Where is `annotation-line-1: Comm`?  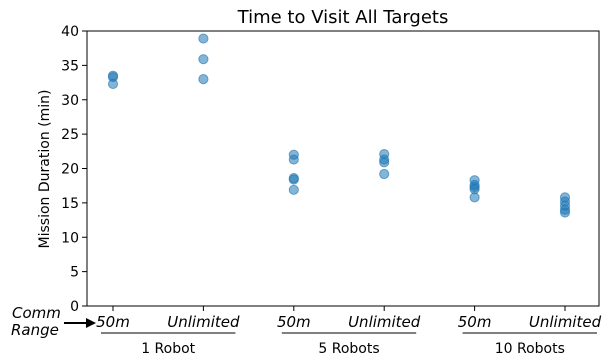
annotation-line-1: Comm is located at coordinates (36, 313).